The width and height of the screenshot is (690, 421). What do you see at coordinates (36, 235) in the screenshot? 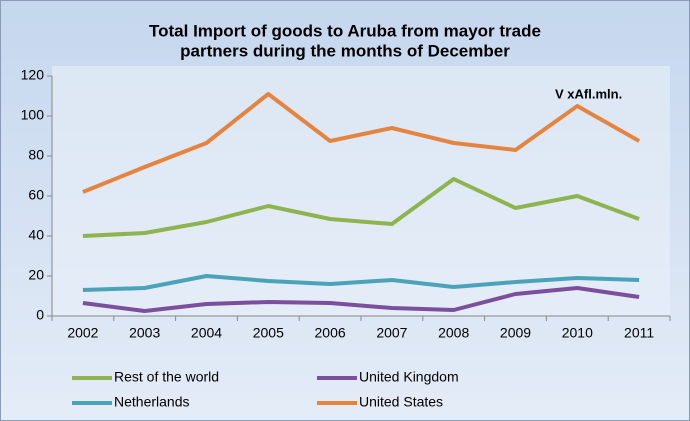
I see `y-tick-label: 40` at bounding box center [36, 235].